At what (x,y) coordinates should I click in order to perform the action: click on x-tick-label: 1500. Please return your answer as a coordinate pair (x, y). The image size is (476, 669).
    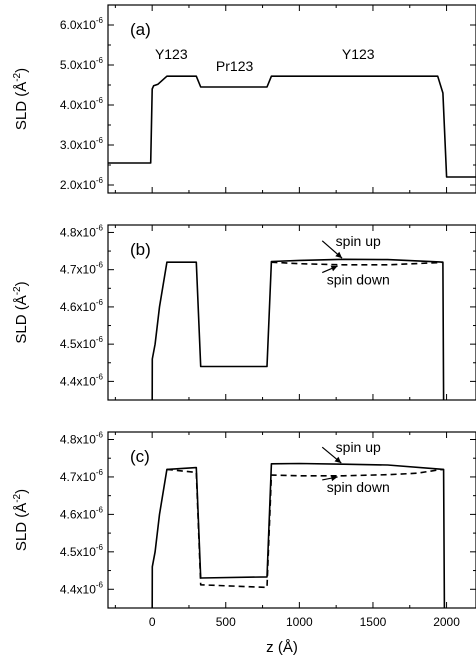
    Looking at the image, I should click on (373, 622).